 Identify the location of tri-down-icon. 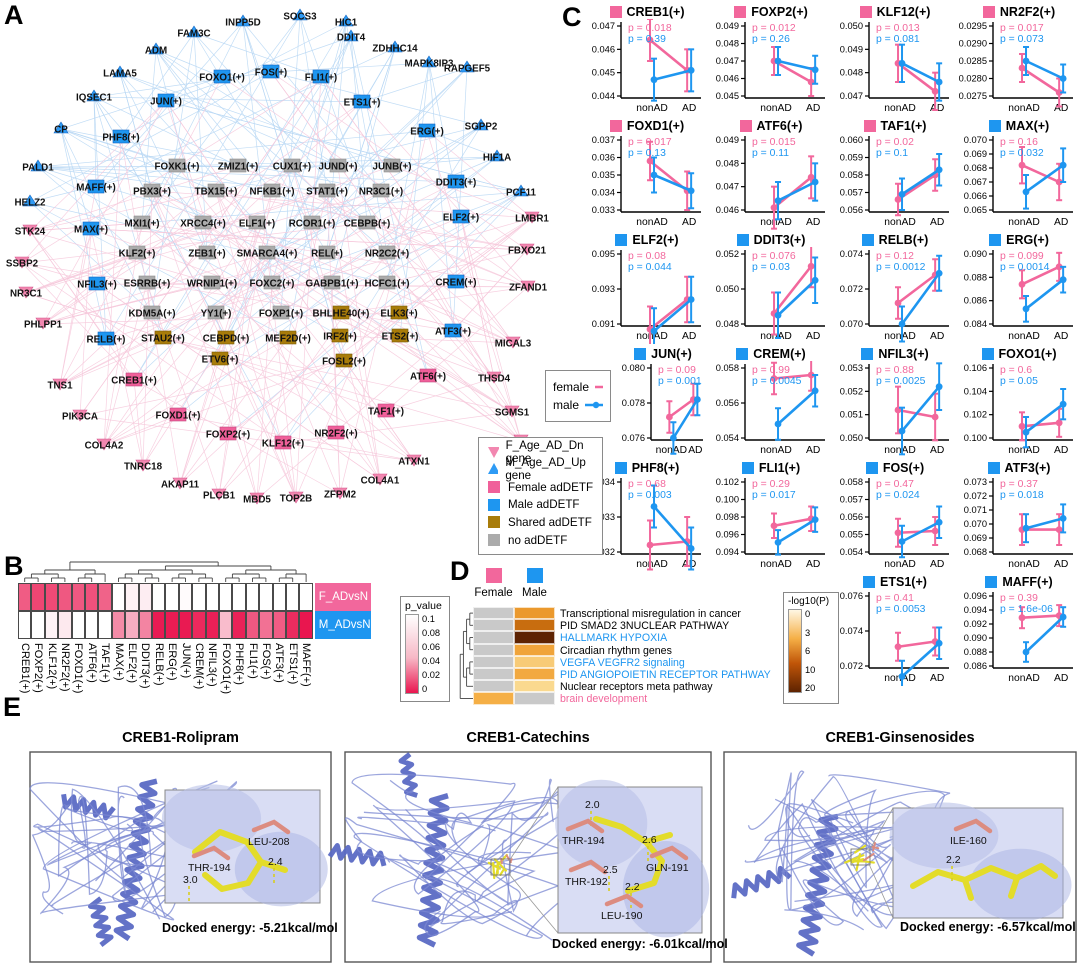
(493, 452).